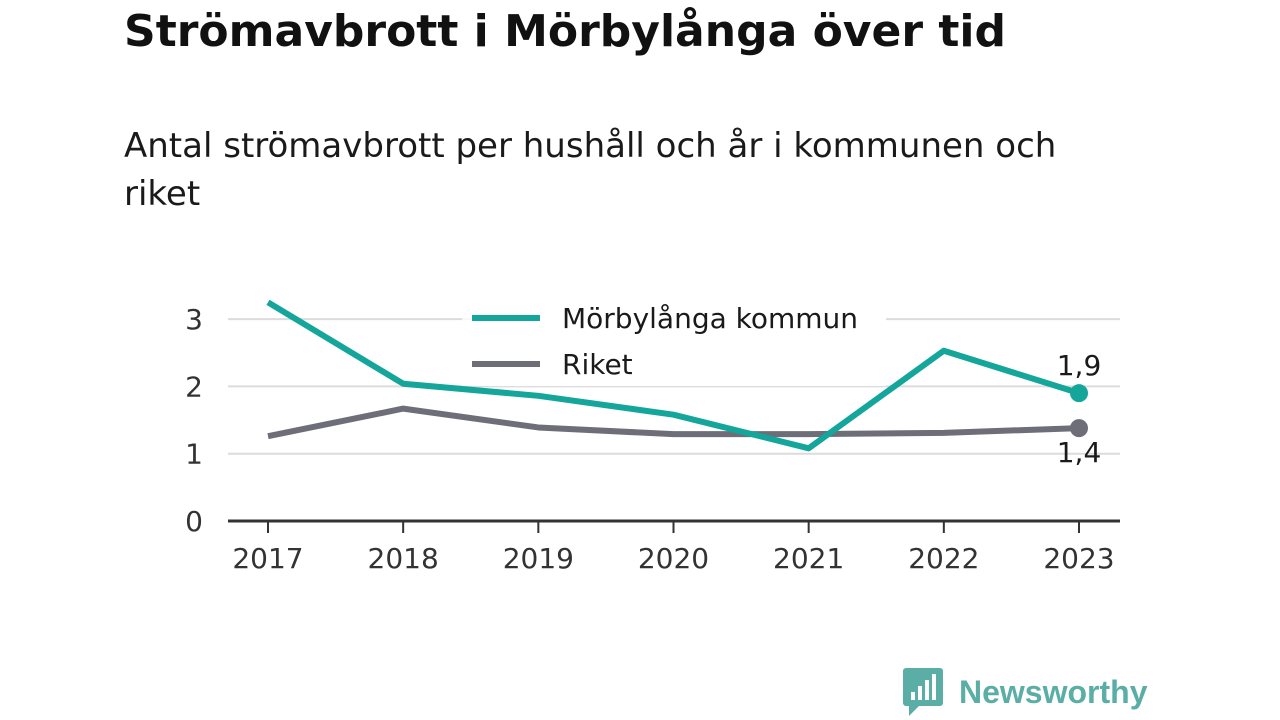 Image resolution: width=1280 pixels, height=720 pixels. Describe the element at coordinates (710, 318) in the screenshot. I see `legend-label: Mörbylånga kommun` at that location.